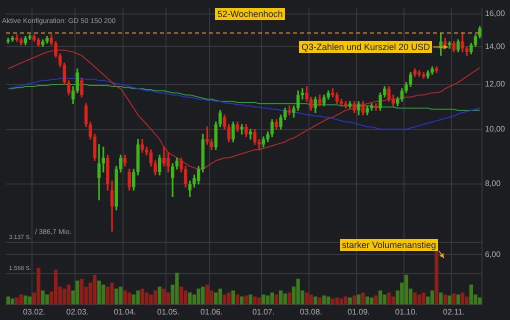 Image resolution: width=510 pixels, height=320 pixels. Describe the element at coordinates (495, 13) in the screenshot. I see `y-tick-label: 16,00` at that location.